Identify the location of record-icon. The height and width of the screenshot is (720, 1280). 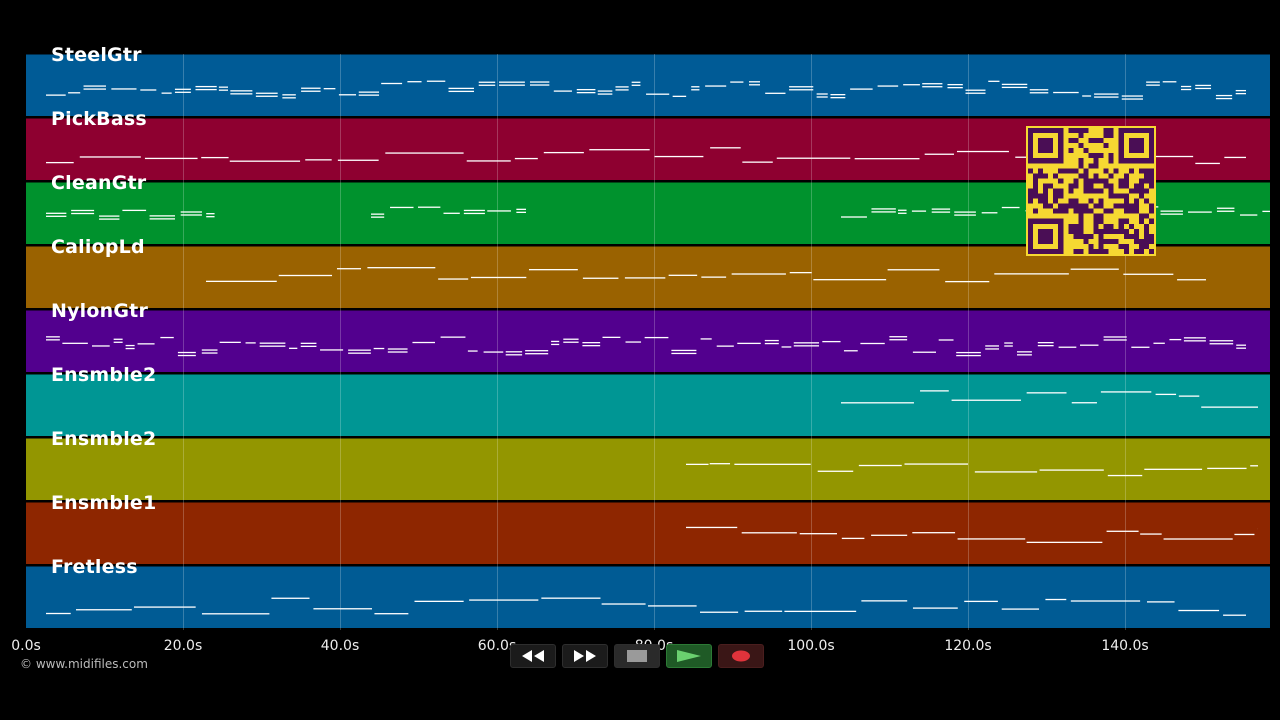
(741, 656).